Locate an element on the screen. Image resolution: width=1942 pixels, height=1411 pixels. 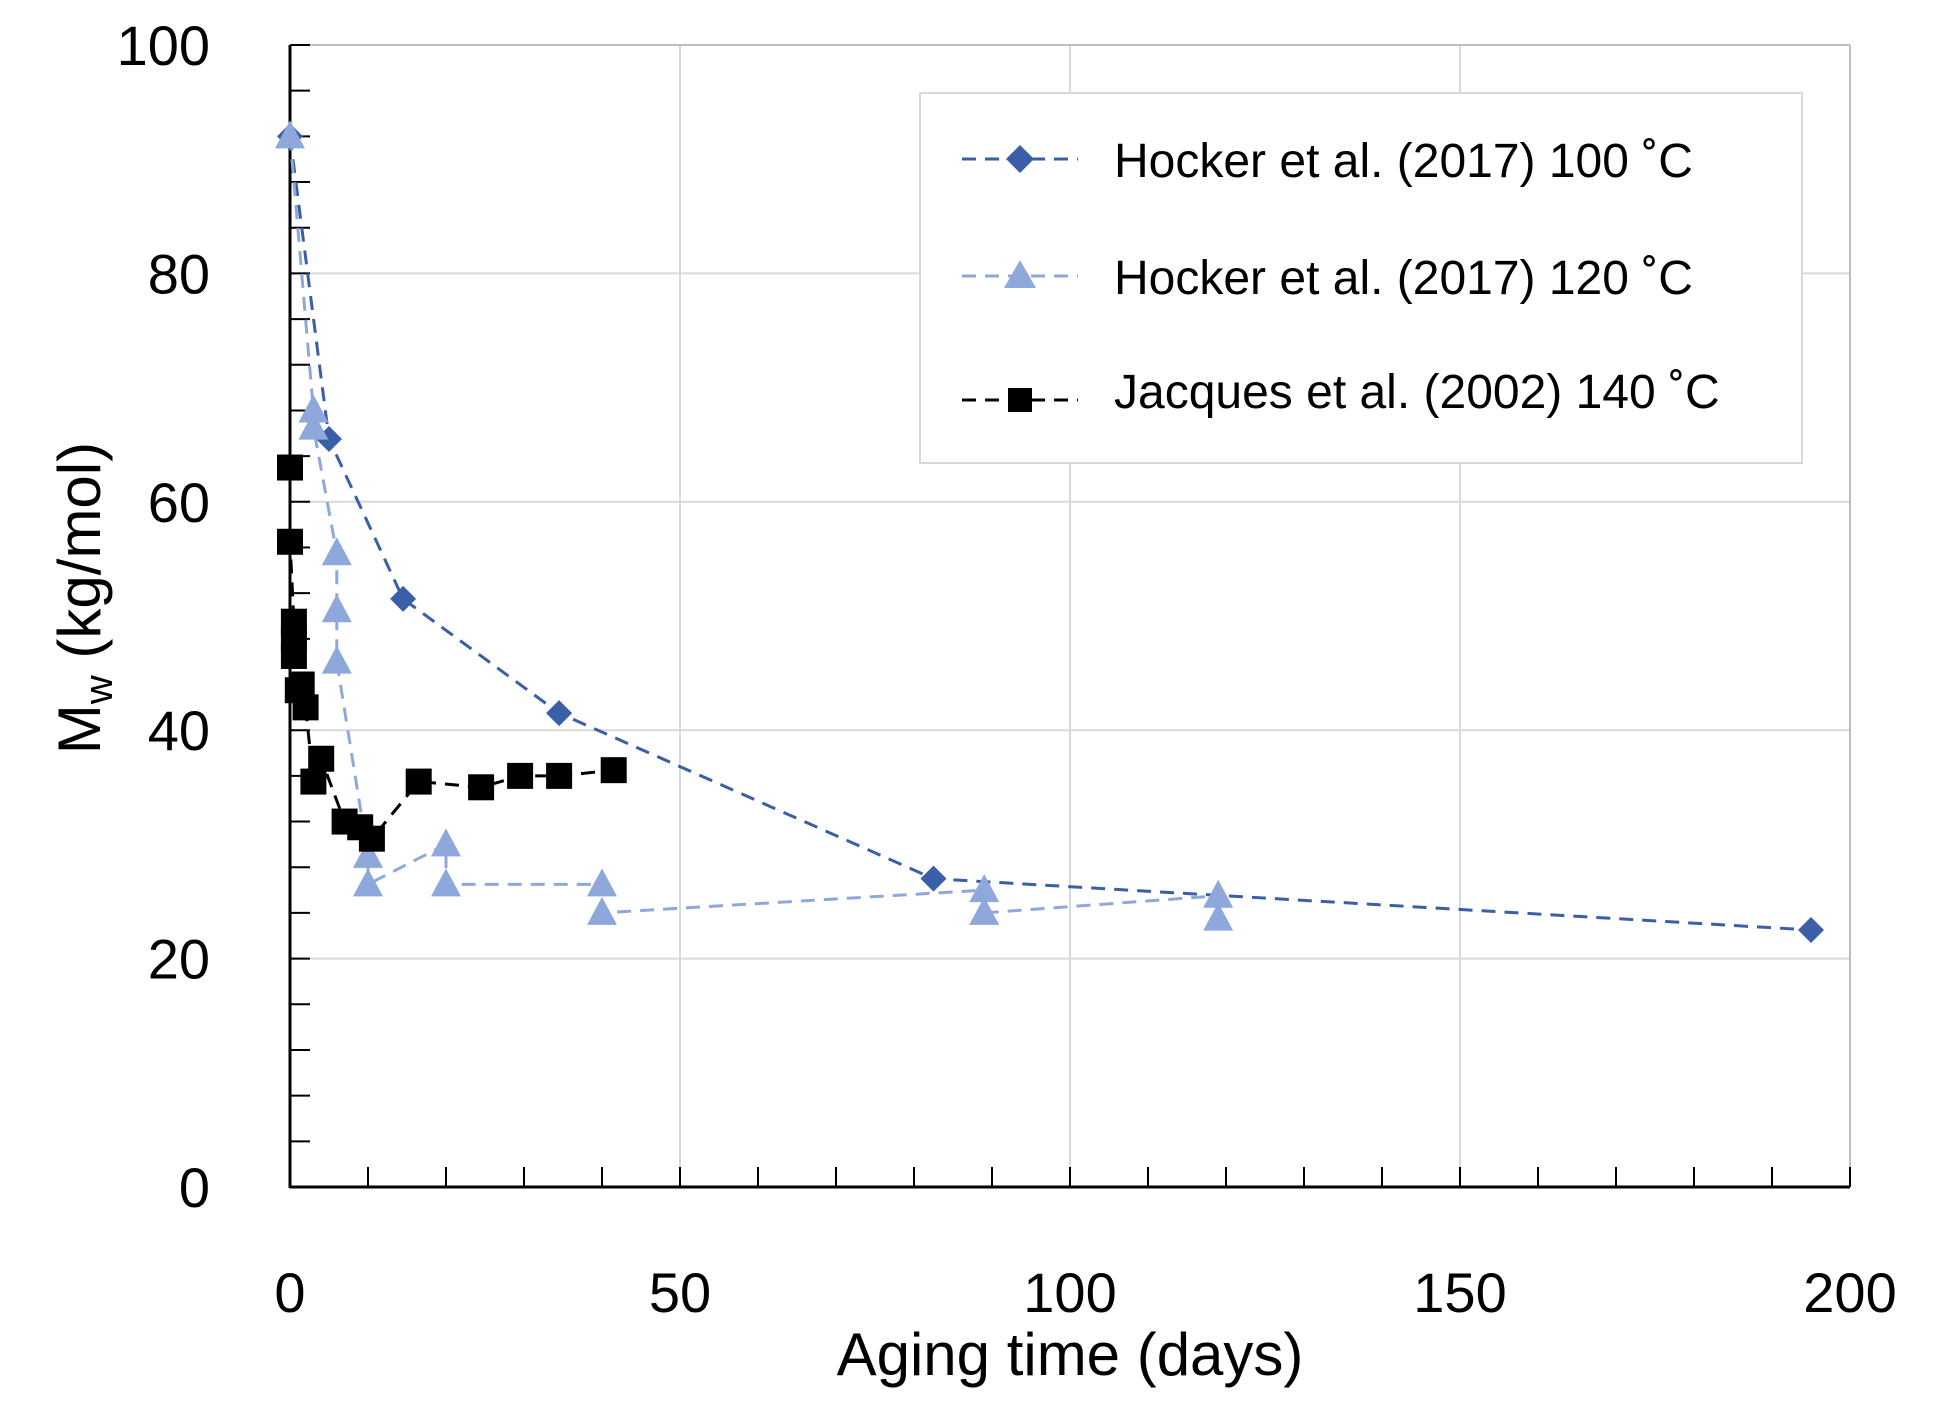
legend-label-2: Hocker et al. (2017) 120 ˚C is located at coordinates (1403, 278).